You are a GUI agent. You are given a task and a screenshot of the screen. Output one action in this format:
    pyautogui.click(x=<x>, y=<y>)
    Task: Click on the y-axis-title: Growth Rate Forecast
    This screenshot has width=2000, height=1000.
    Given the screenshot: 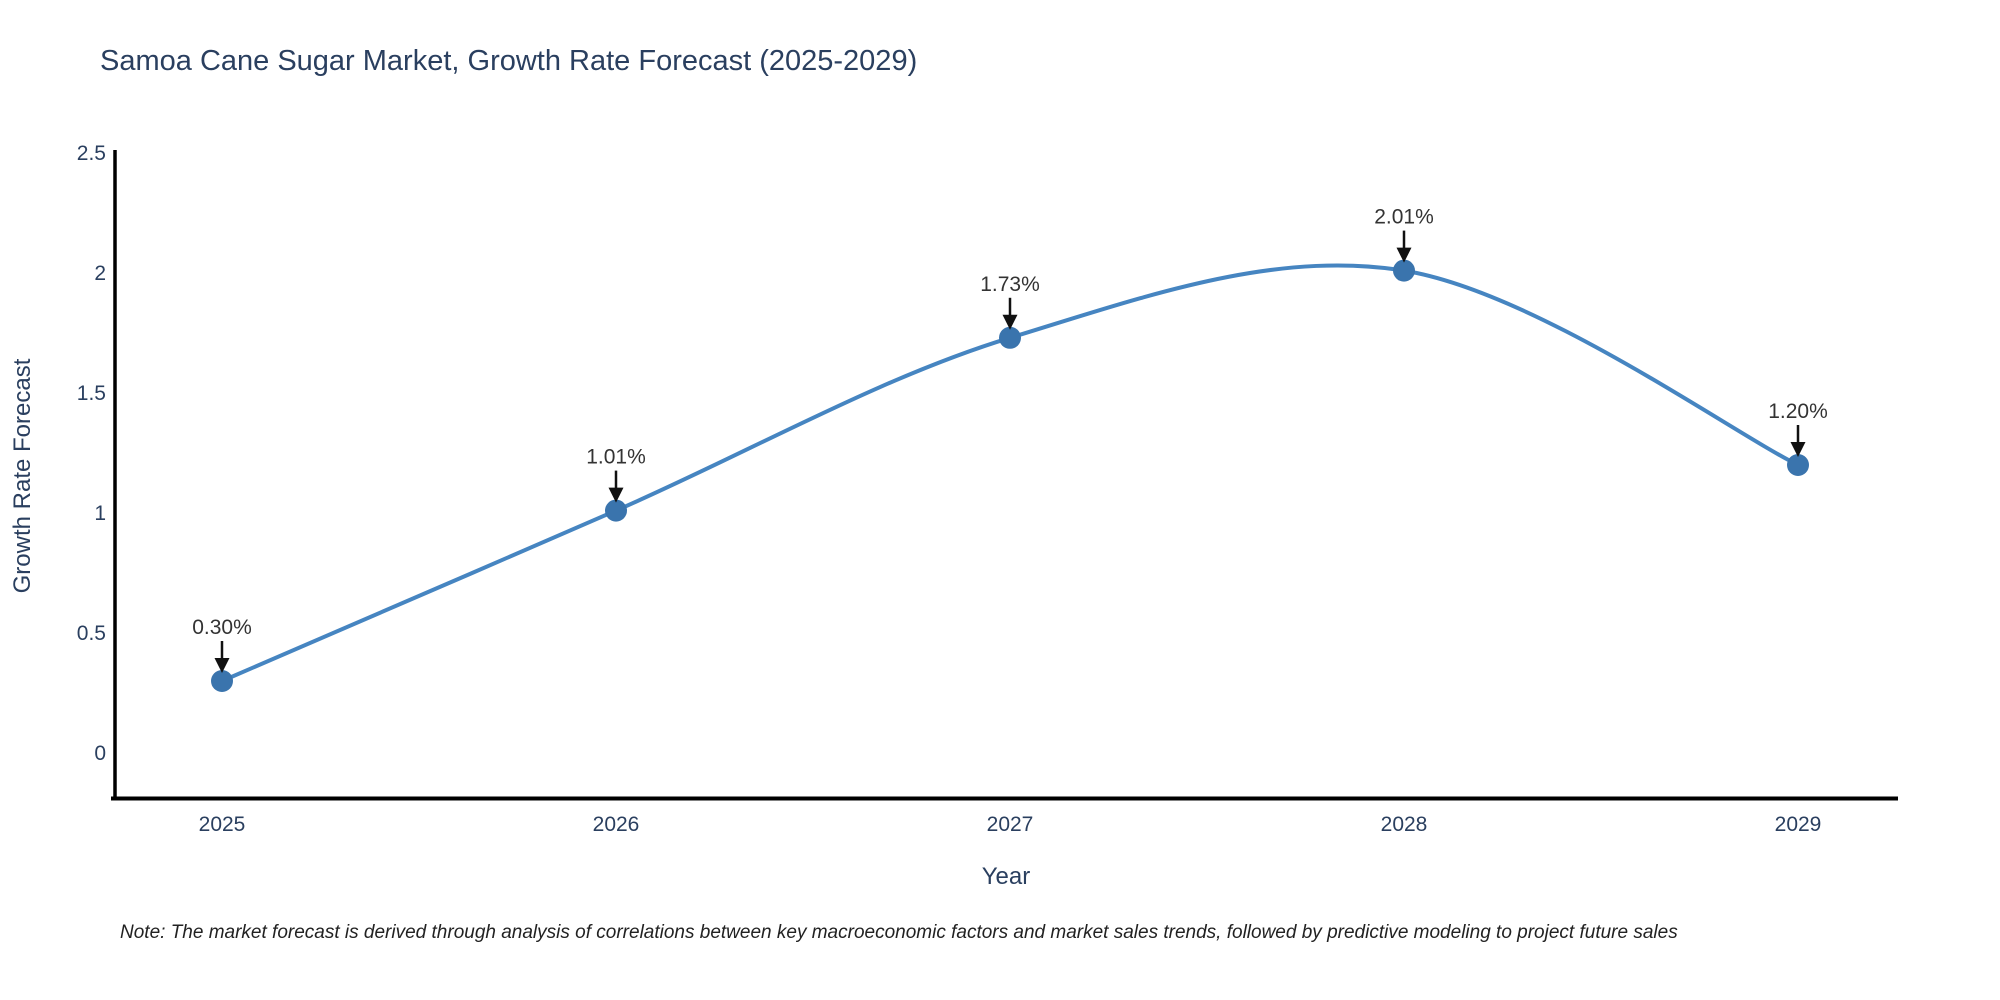 What is the action you would take?
    pyautogui.click(x=22, y=475)
    